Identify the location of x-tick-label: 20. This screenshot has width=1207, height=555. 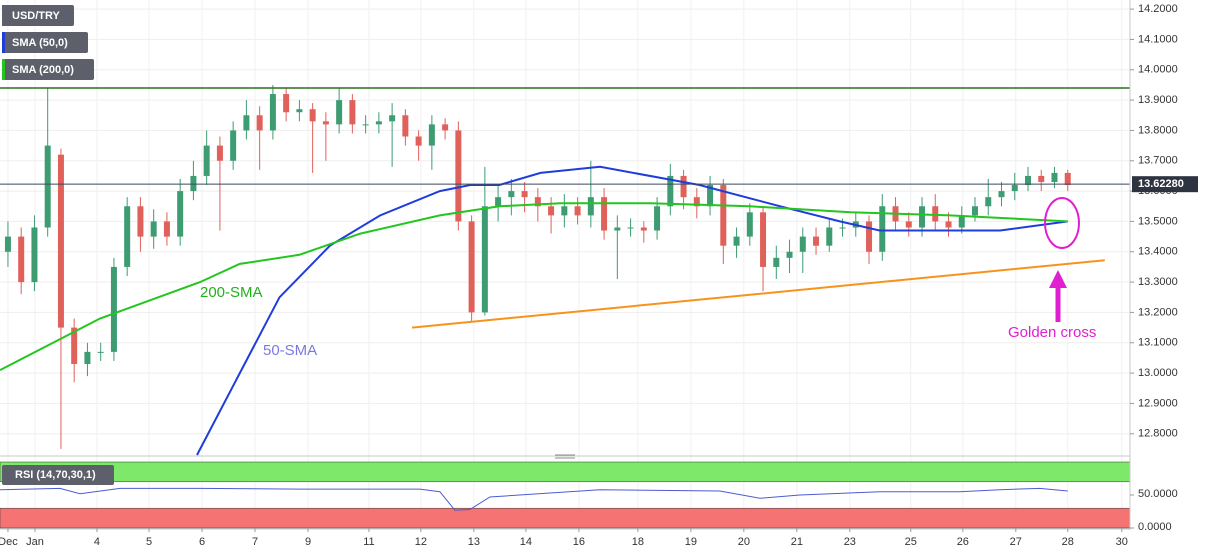
(744, 542).